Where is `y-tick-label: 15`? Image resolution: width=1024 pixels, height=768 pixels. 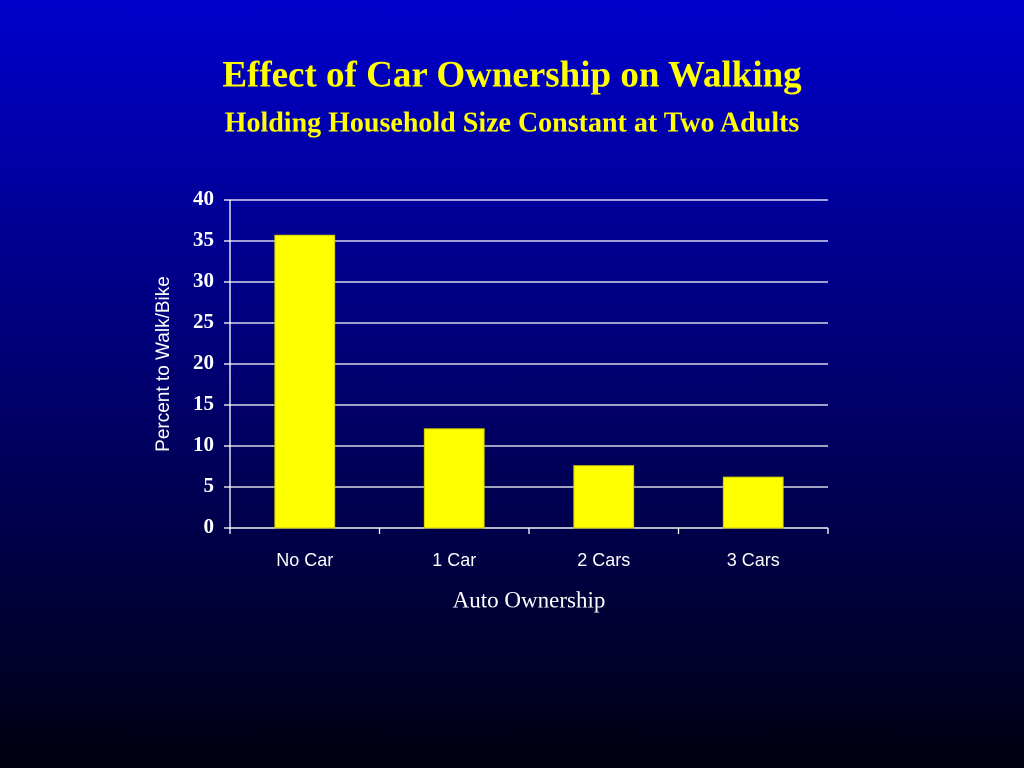
y-tick-label: 15 is located at coordinates (203, 403).